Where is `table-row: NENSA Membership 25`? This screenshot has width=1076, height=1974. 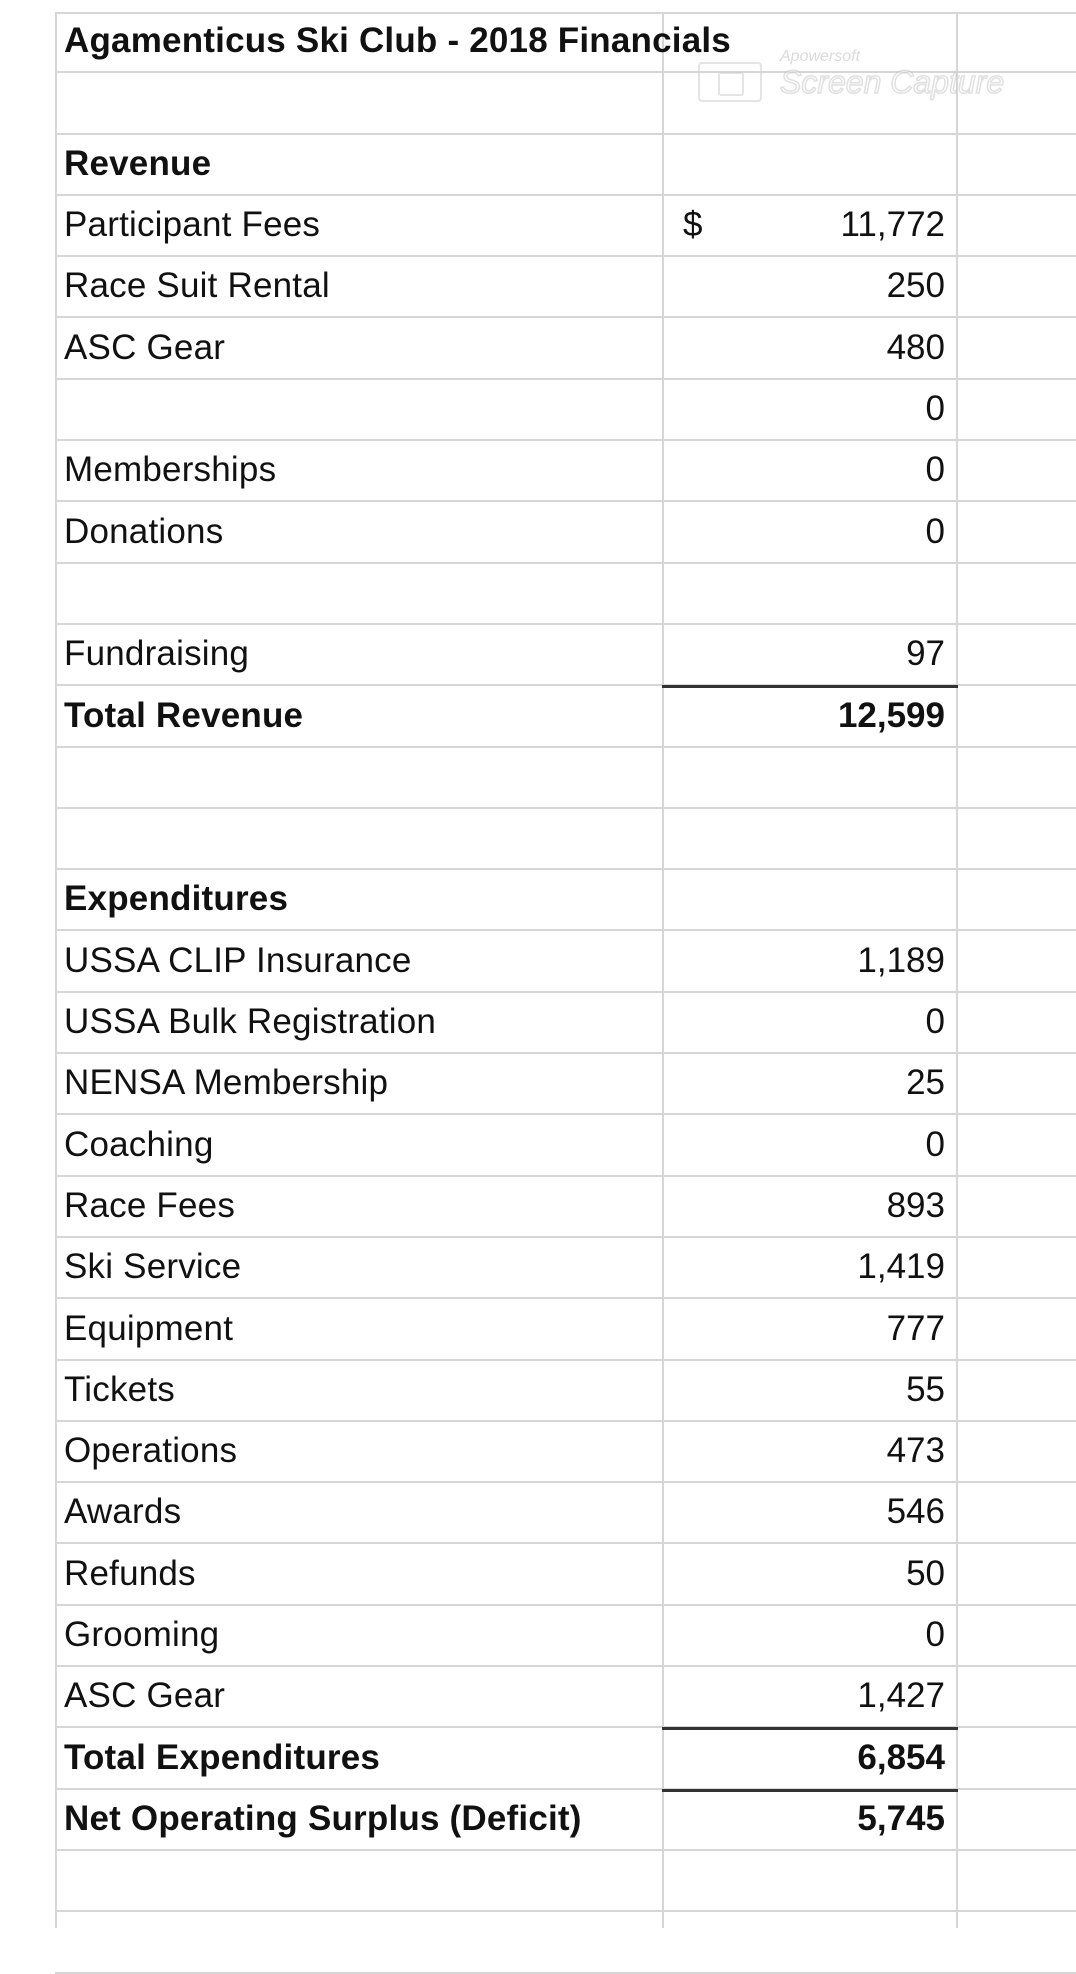 table-row: NENSA Membership 25 is located at coordinates (565, 1085).